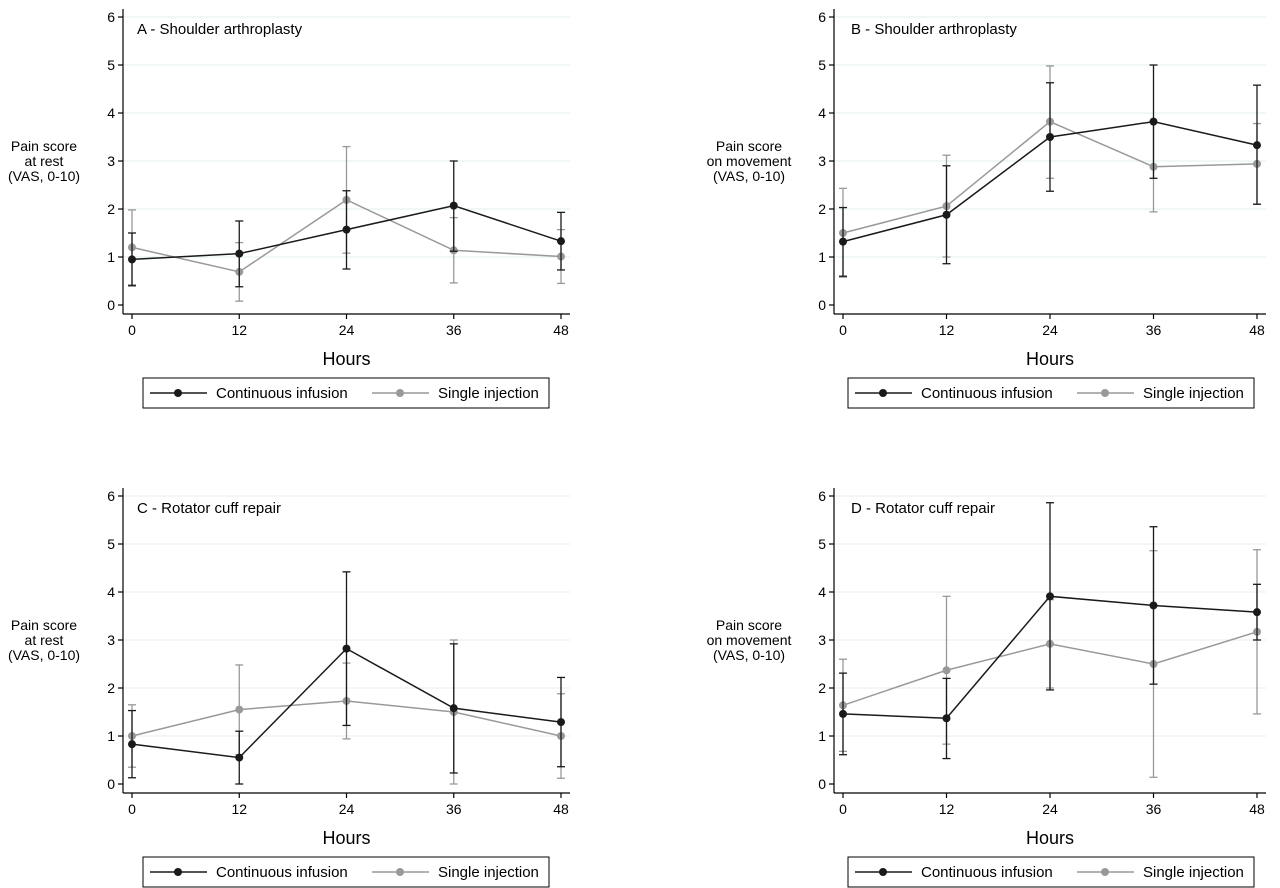 Image resolution: width=1280 pixels, height=888 pixels. I want to click on panel-title: C - Rotator cuff repair, so click(209, 508).